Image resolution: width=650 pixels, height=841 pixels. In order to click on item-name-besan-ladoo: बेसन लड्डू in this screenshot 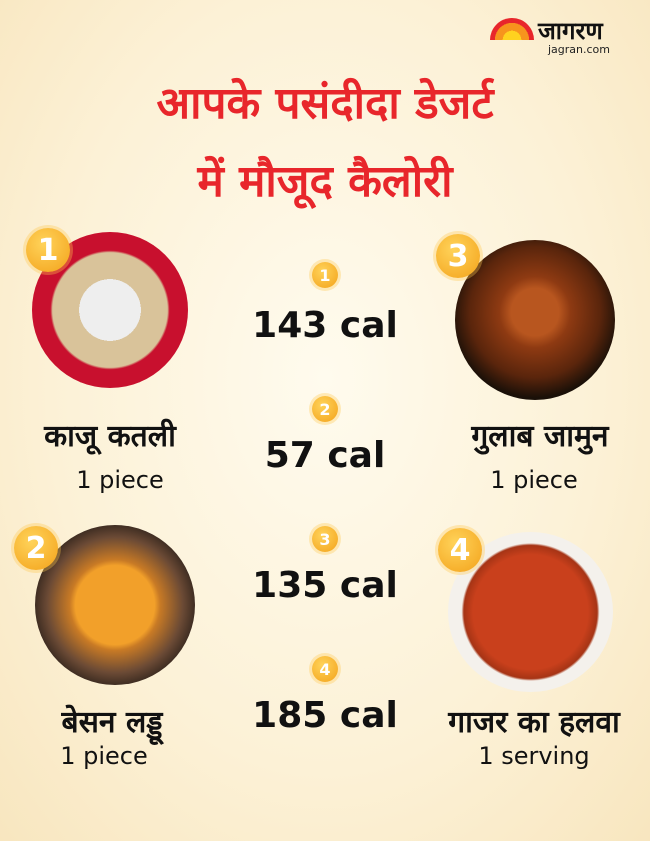, I will do `click(112, 722)`.